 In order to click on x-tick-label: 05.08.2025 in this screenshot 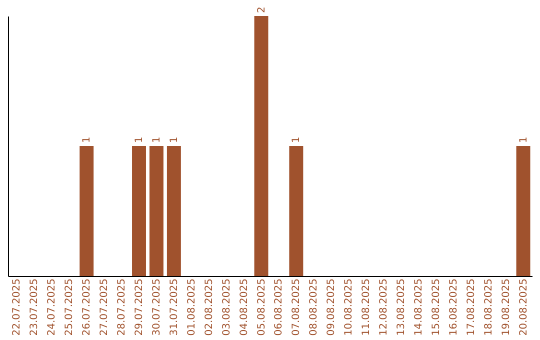, I will do `click(262, 307)`.